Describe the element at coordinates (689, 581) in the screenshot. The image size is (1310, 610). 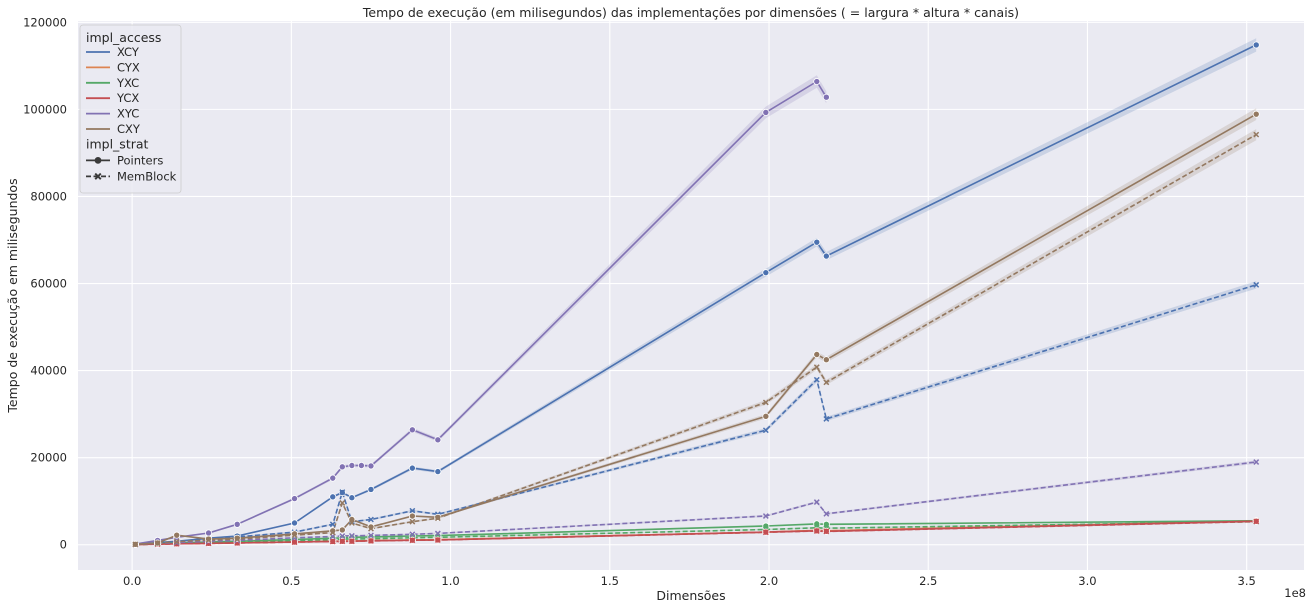
I see `x-tick-labels: 0.0 0.5 1.0 1.5 2.0 2.5 3.0 3.5` at that location.